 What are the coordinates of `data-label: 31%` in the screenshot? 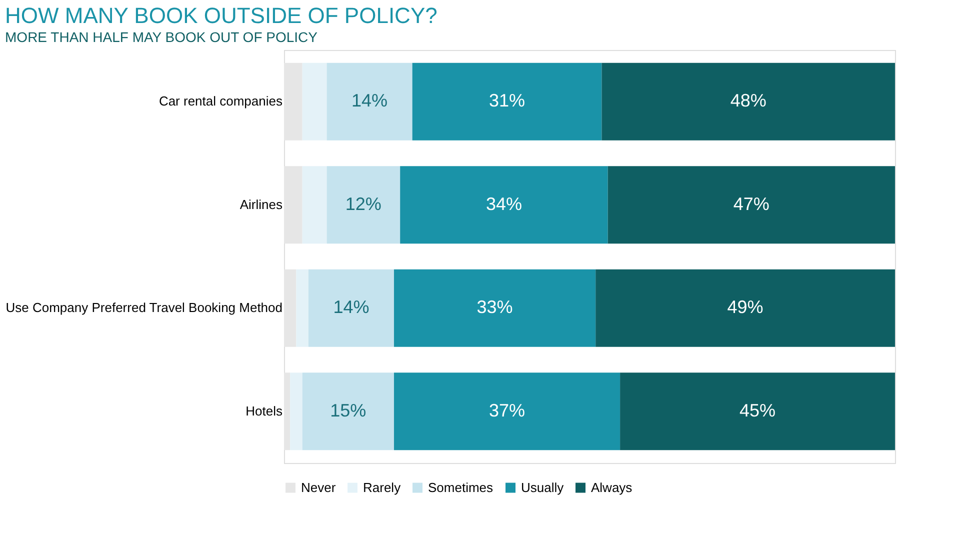 It's located at (507, 100).